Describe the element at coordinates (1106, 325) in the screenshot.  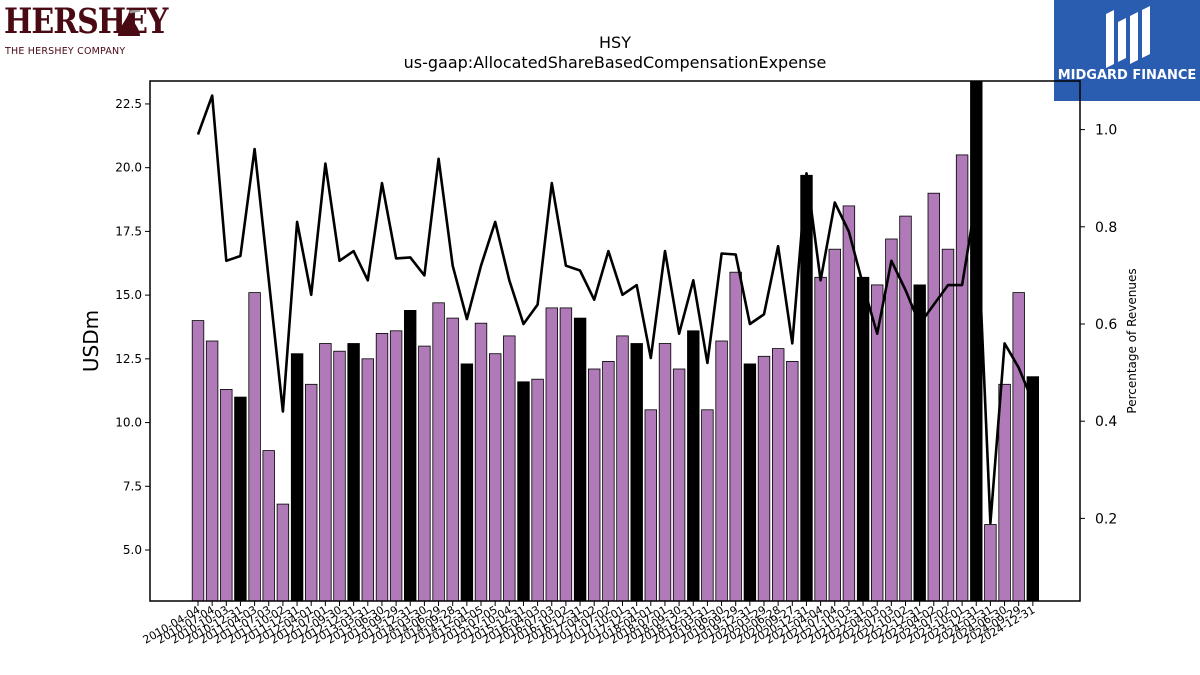
I see `y2-tick-label: 0.6` at that location.